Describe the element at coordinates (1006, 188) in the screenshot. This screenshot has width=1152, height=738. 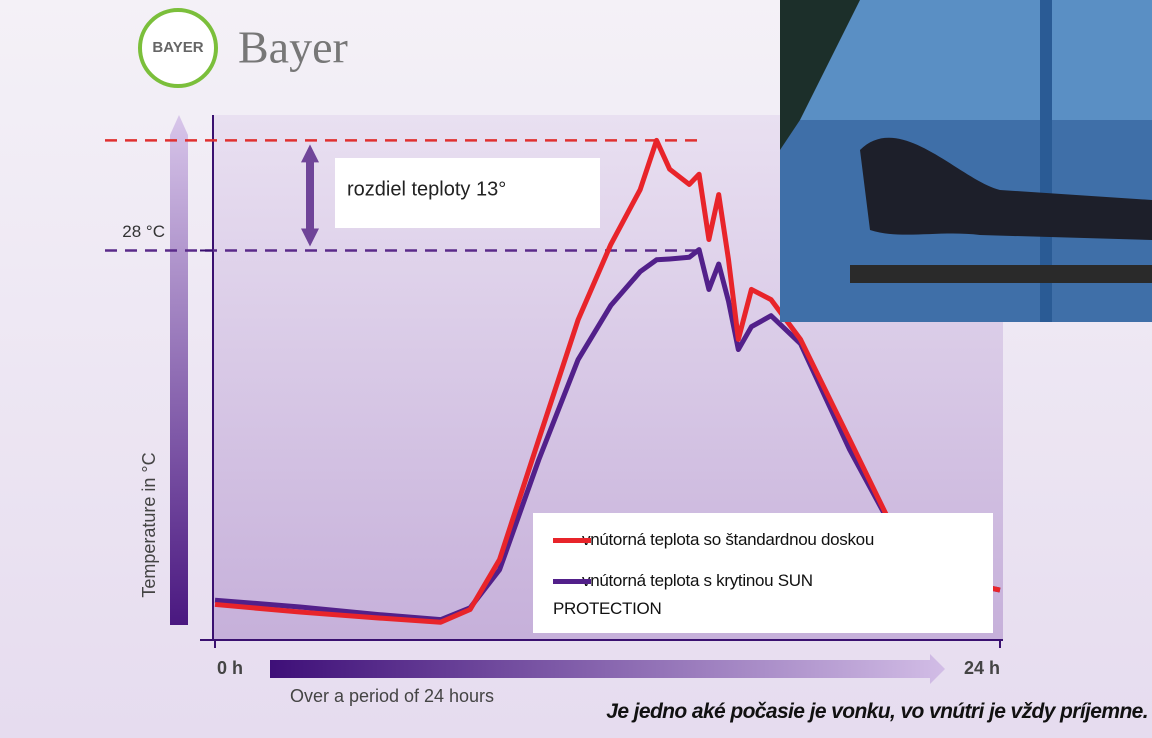
I see `photo-legs` at that location.